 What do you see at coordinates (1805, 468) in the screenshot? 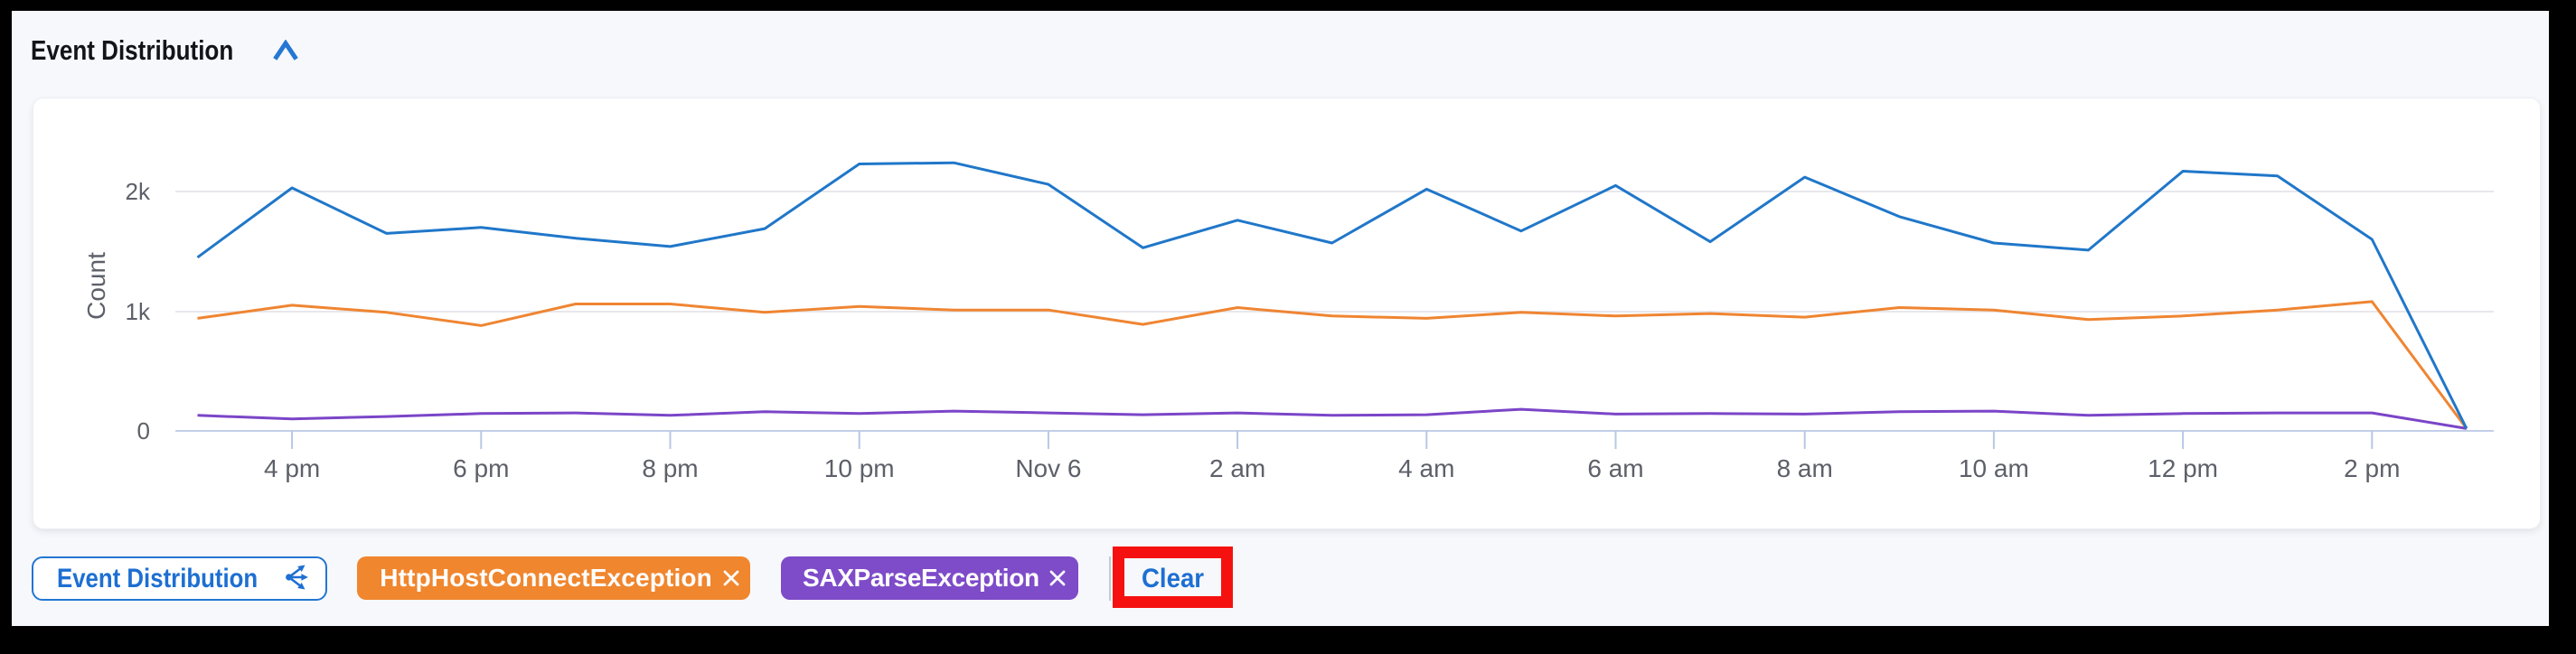
I see `svg-text: 8 am` at bounding box center [1805, 468].